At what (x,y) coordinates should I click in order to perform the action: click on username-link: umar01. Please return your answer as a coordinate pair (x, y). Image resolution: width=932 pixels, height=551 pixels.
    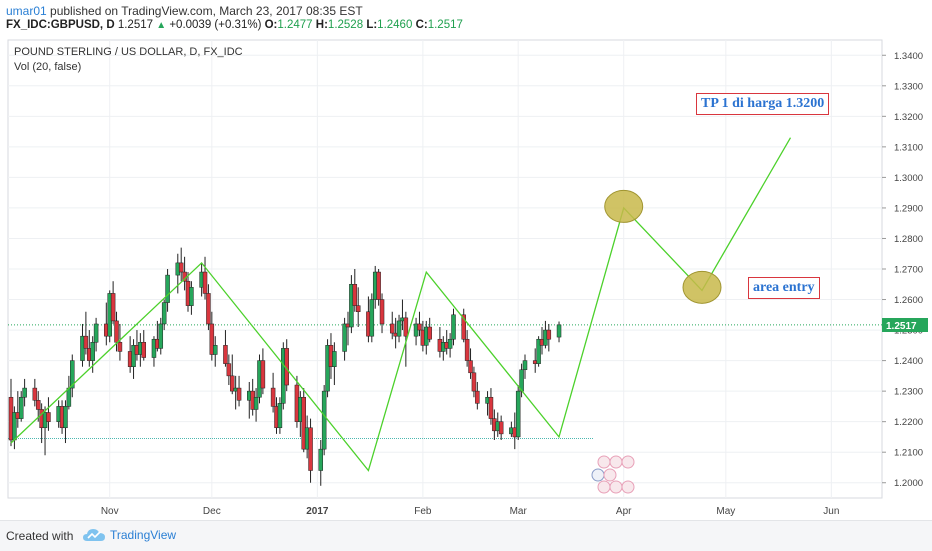
    Looking at the image, I should click on (26, 11).